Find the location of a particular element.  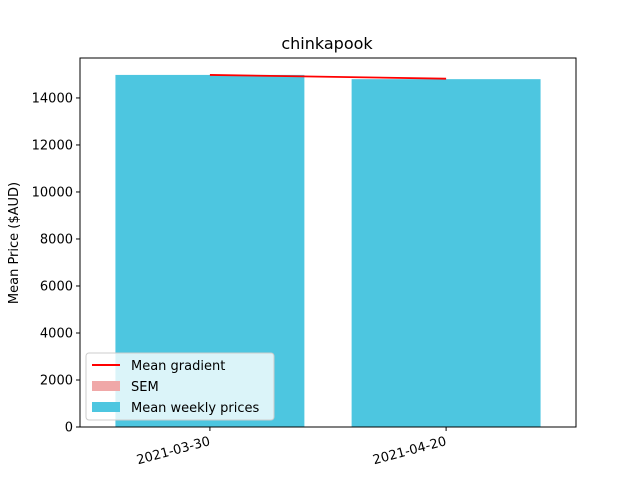

y-axis-label: Mean Price ($AUD) is located at coordinates (14, 243).